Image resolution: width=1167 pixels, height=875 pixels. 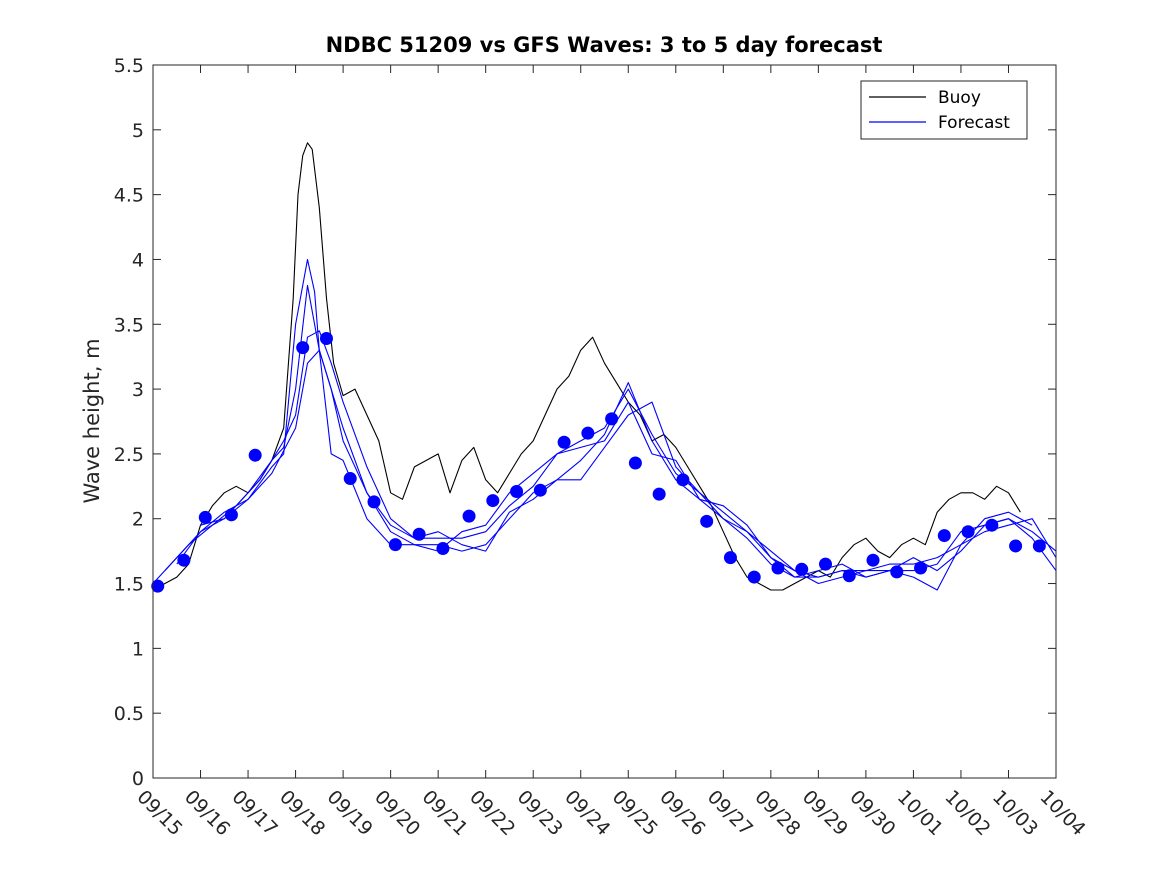 I want to click on y-tick-label: 4.5, so click(x=129, y=196).